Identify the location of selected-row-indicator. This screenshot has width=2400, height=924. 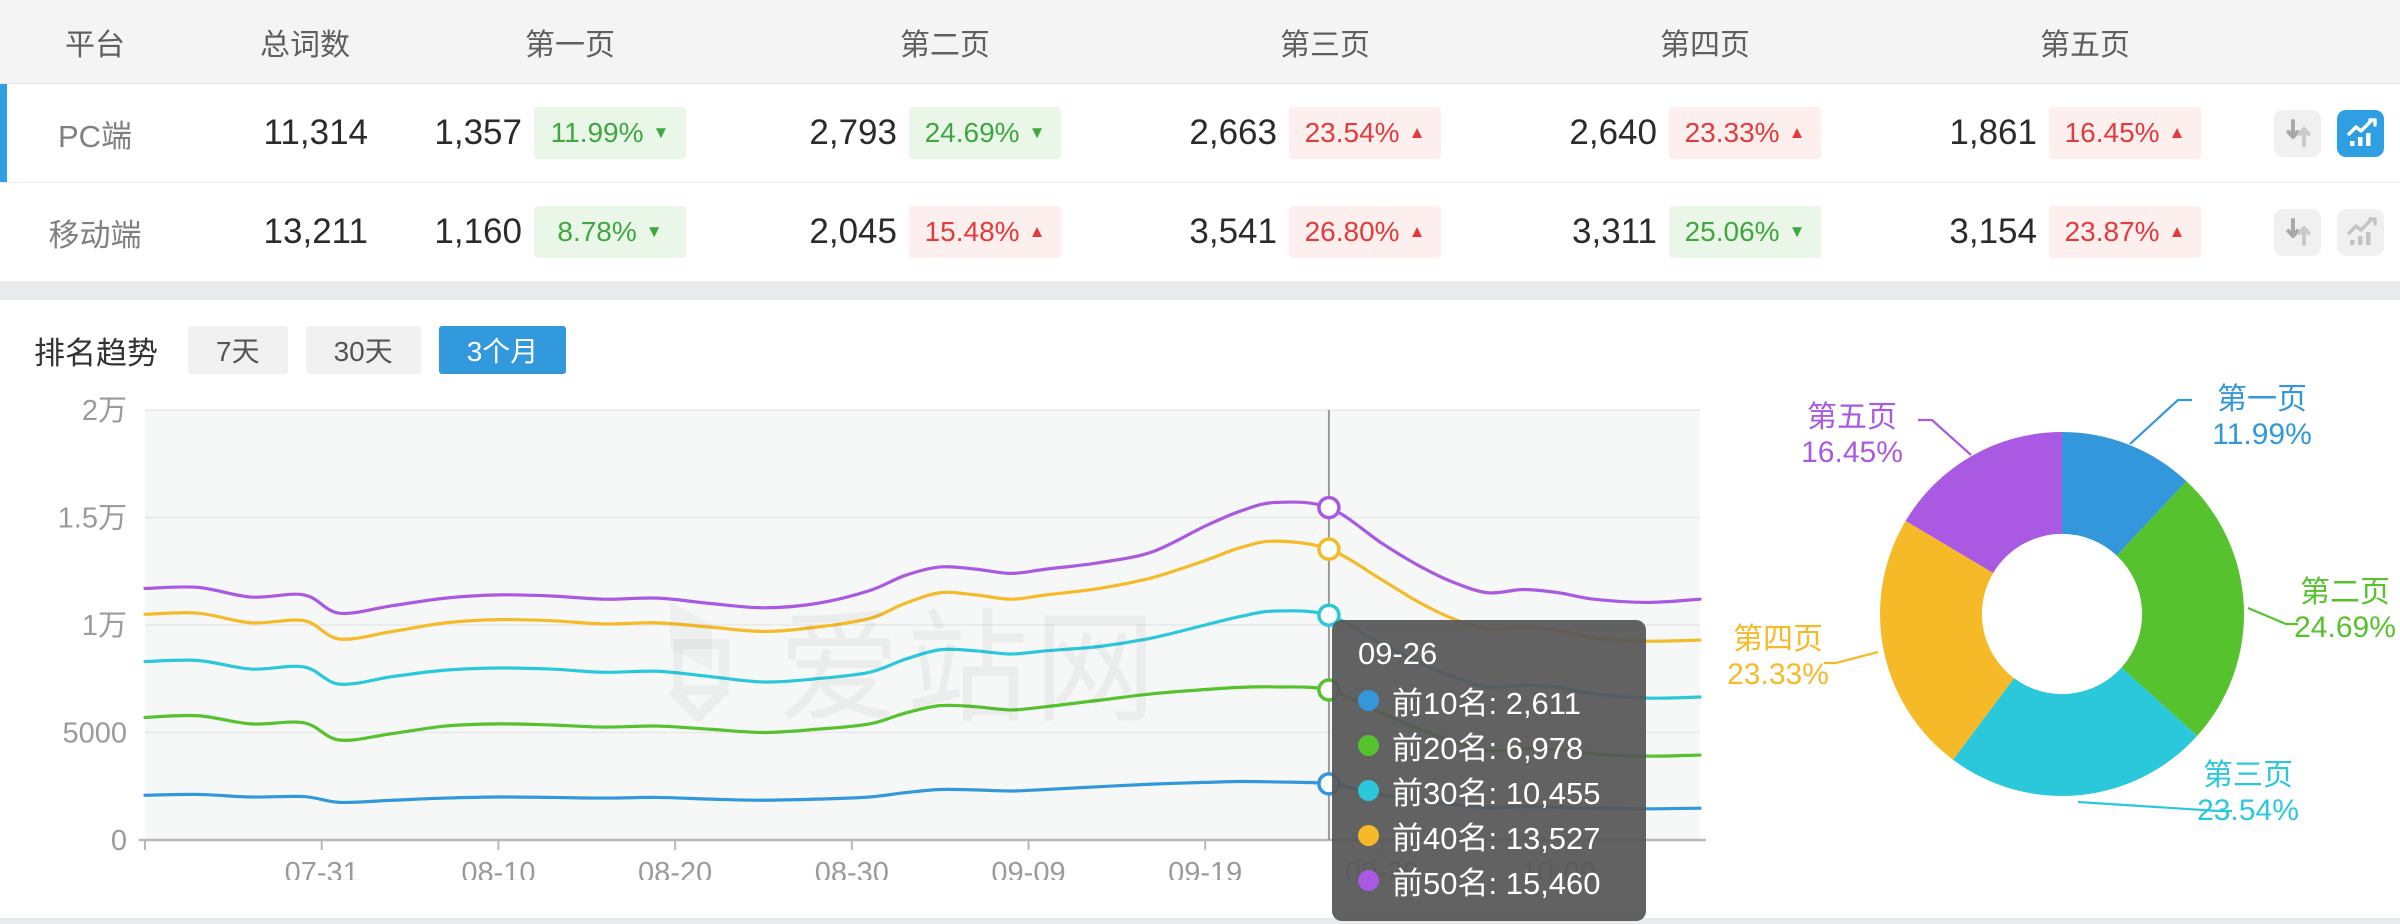
(3, 133).